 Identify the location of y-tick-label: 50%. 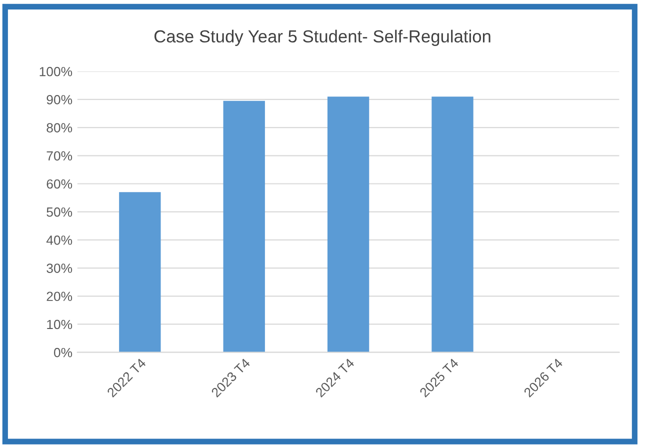
(59, 212).